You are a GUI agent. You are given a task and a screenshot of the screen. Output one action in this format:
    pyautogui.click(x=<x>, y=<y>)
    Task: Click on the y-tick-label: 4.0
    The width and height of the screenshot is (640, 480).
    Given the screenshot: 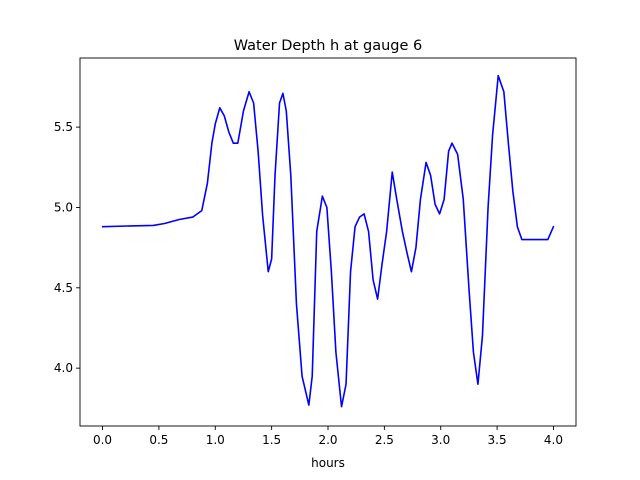 What is the action you would take?
    pyautogui.click(x=63, y=368)
    